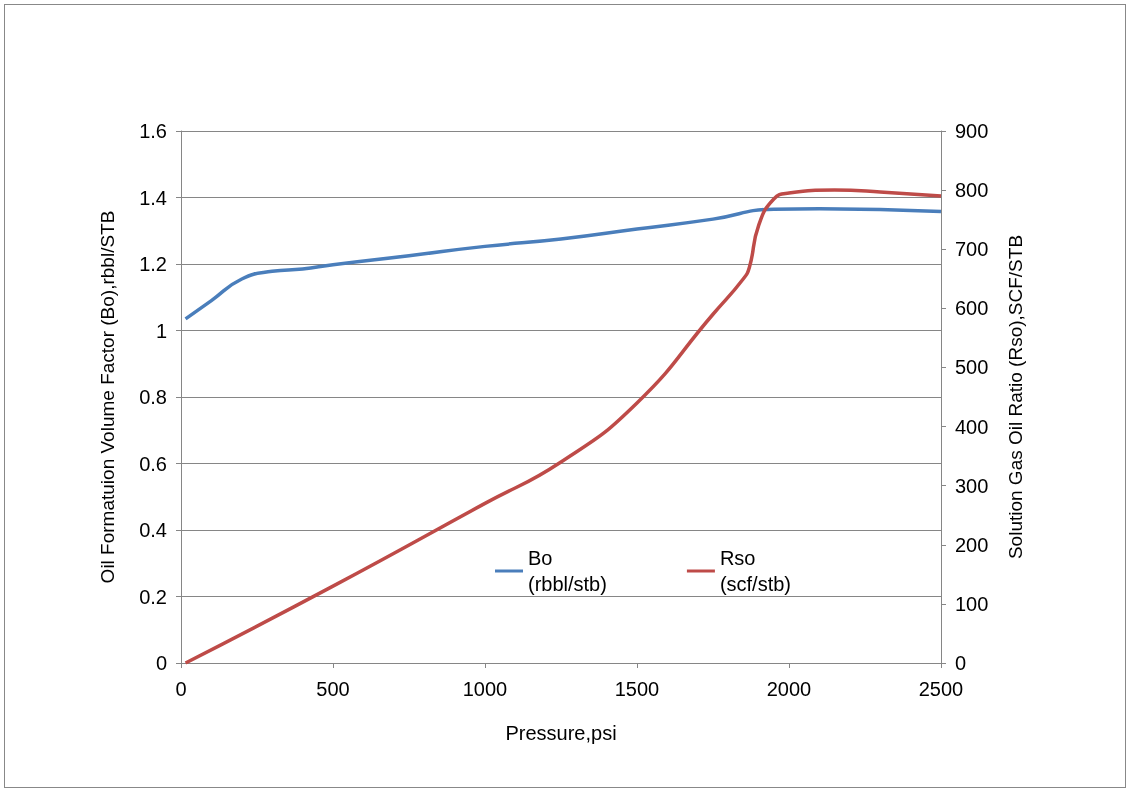 Image resolution: width=1132 pixels, height=794 pixels. Describe the element at coordinates (153, 397) in the screenshot. I see `y-tick-label: 0.8` at that location.